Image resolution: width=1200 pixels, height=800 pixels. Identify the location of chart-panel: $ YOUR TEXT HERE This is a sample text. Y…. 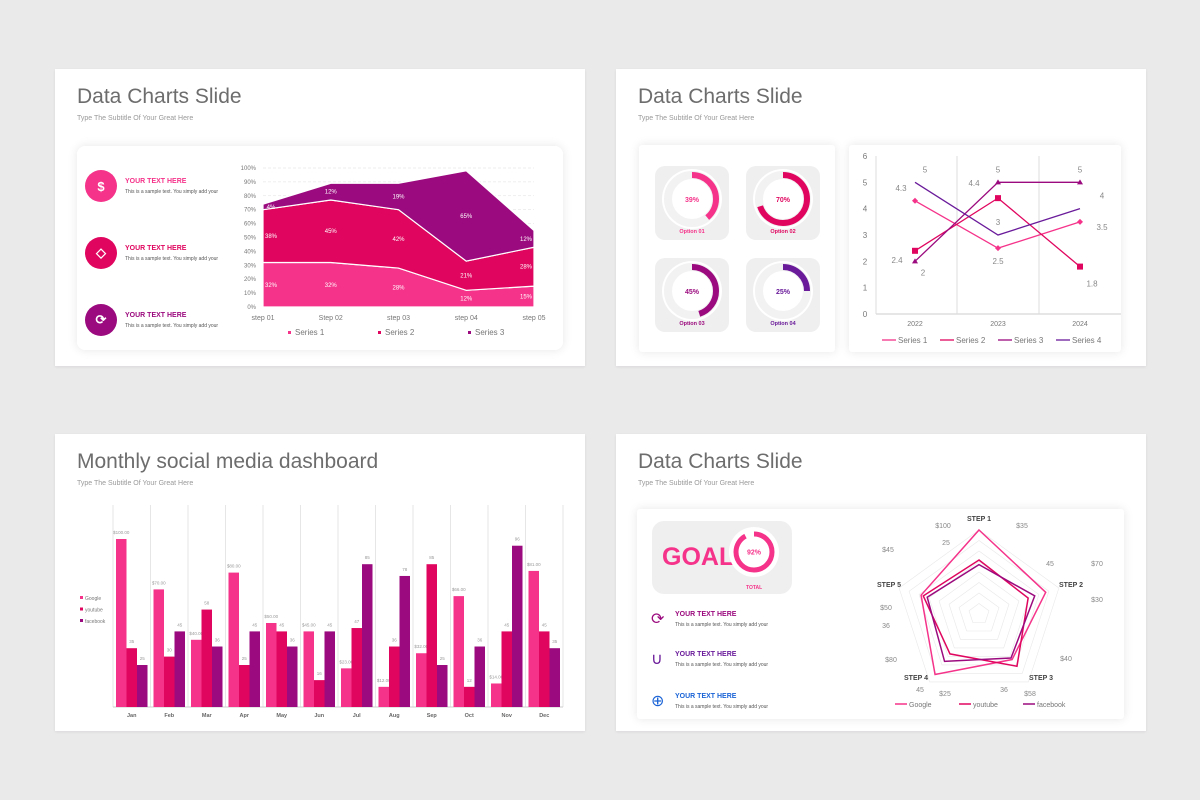
(320, 248).